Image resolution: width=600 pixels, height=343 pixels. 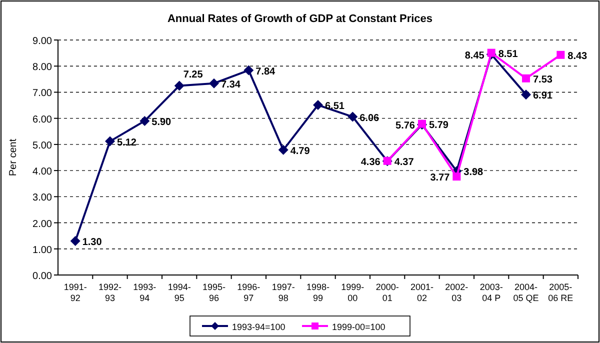 What do you see at coordinates (214, 292) in the screenshot?
I see `x-tick-label: 1995-96` at bounding box center [214, 292].